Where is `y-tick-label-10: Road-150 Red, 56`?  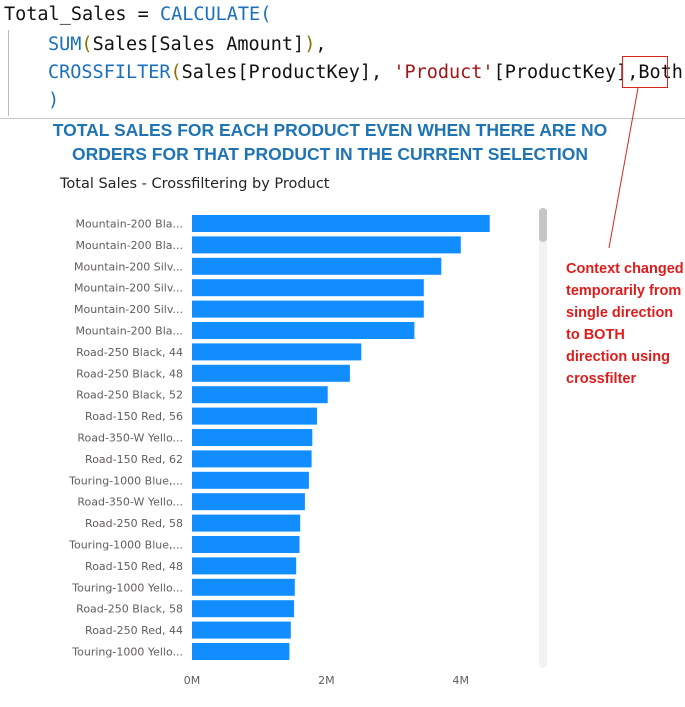
y-tick-label-10: Road-150 Red, 56 is located at coordinates (134, 416).